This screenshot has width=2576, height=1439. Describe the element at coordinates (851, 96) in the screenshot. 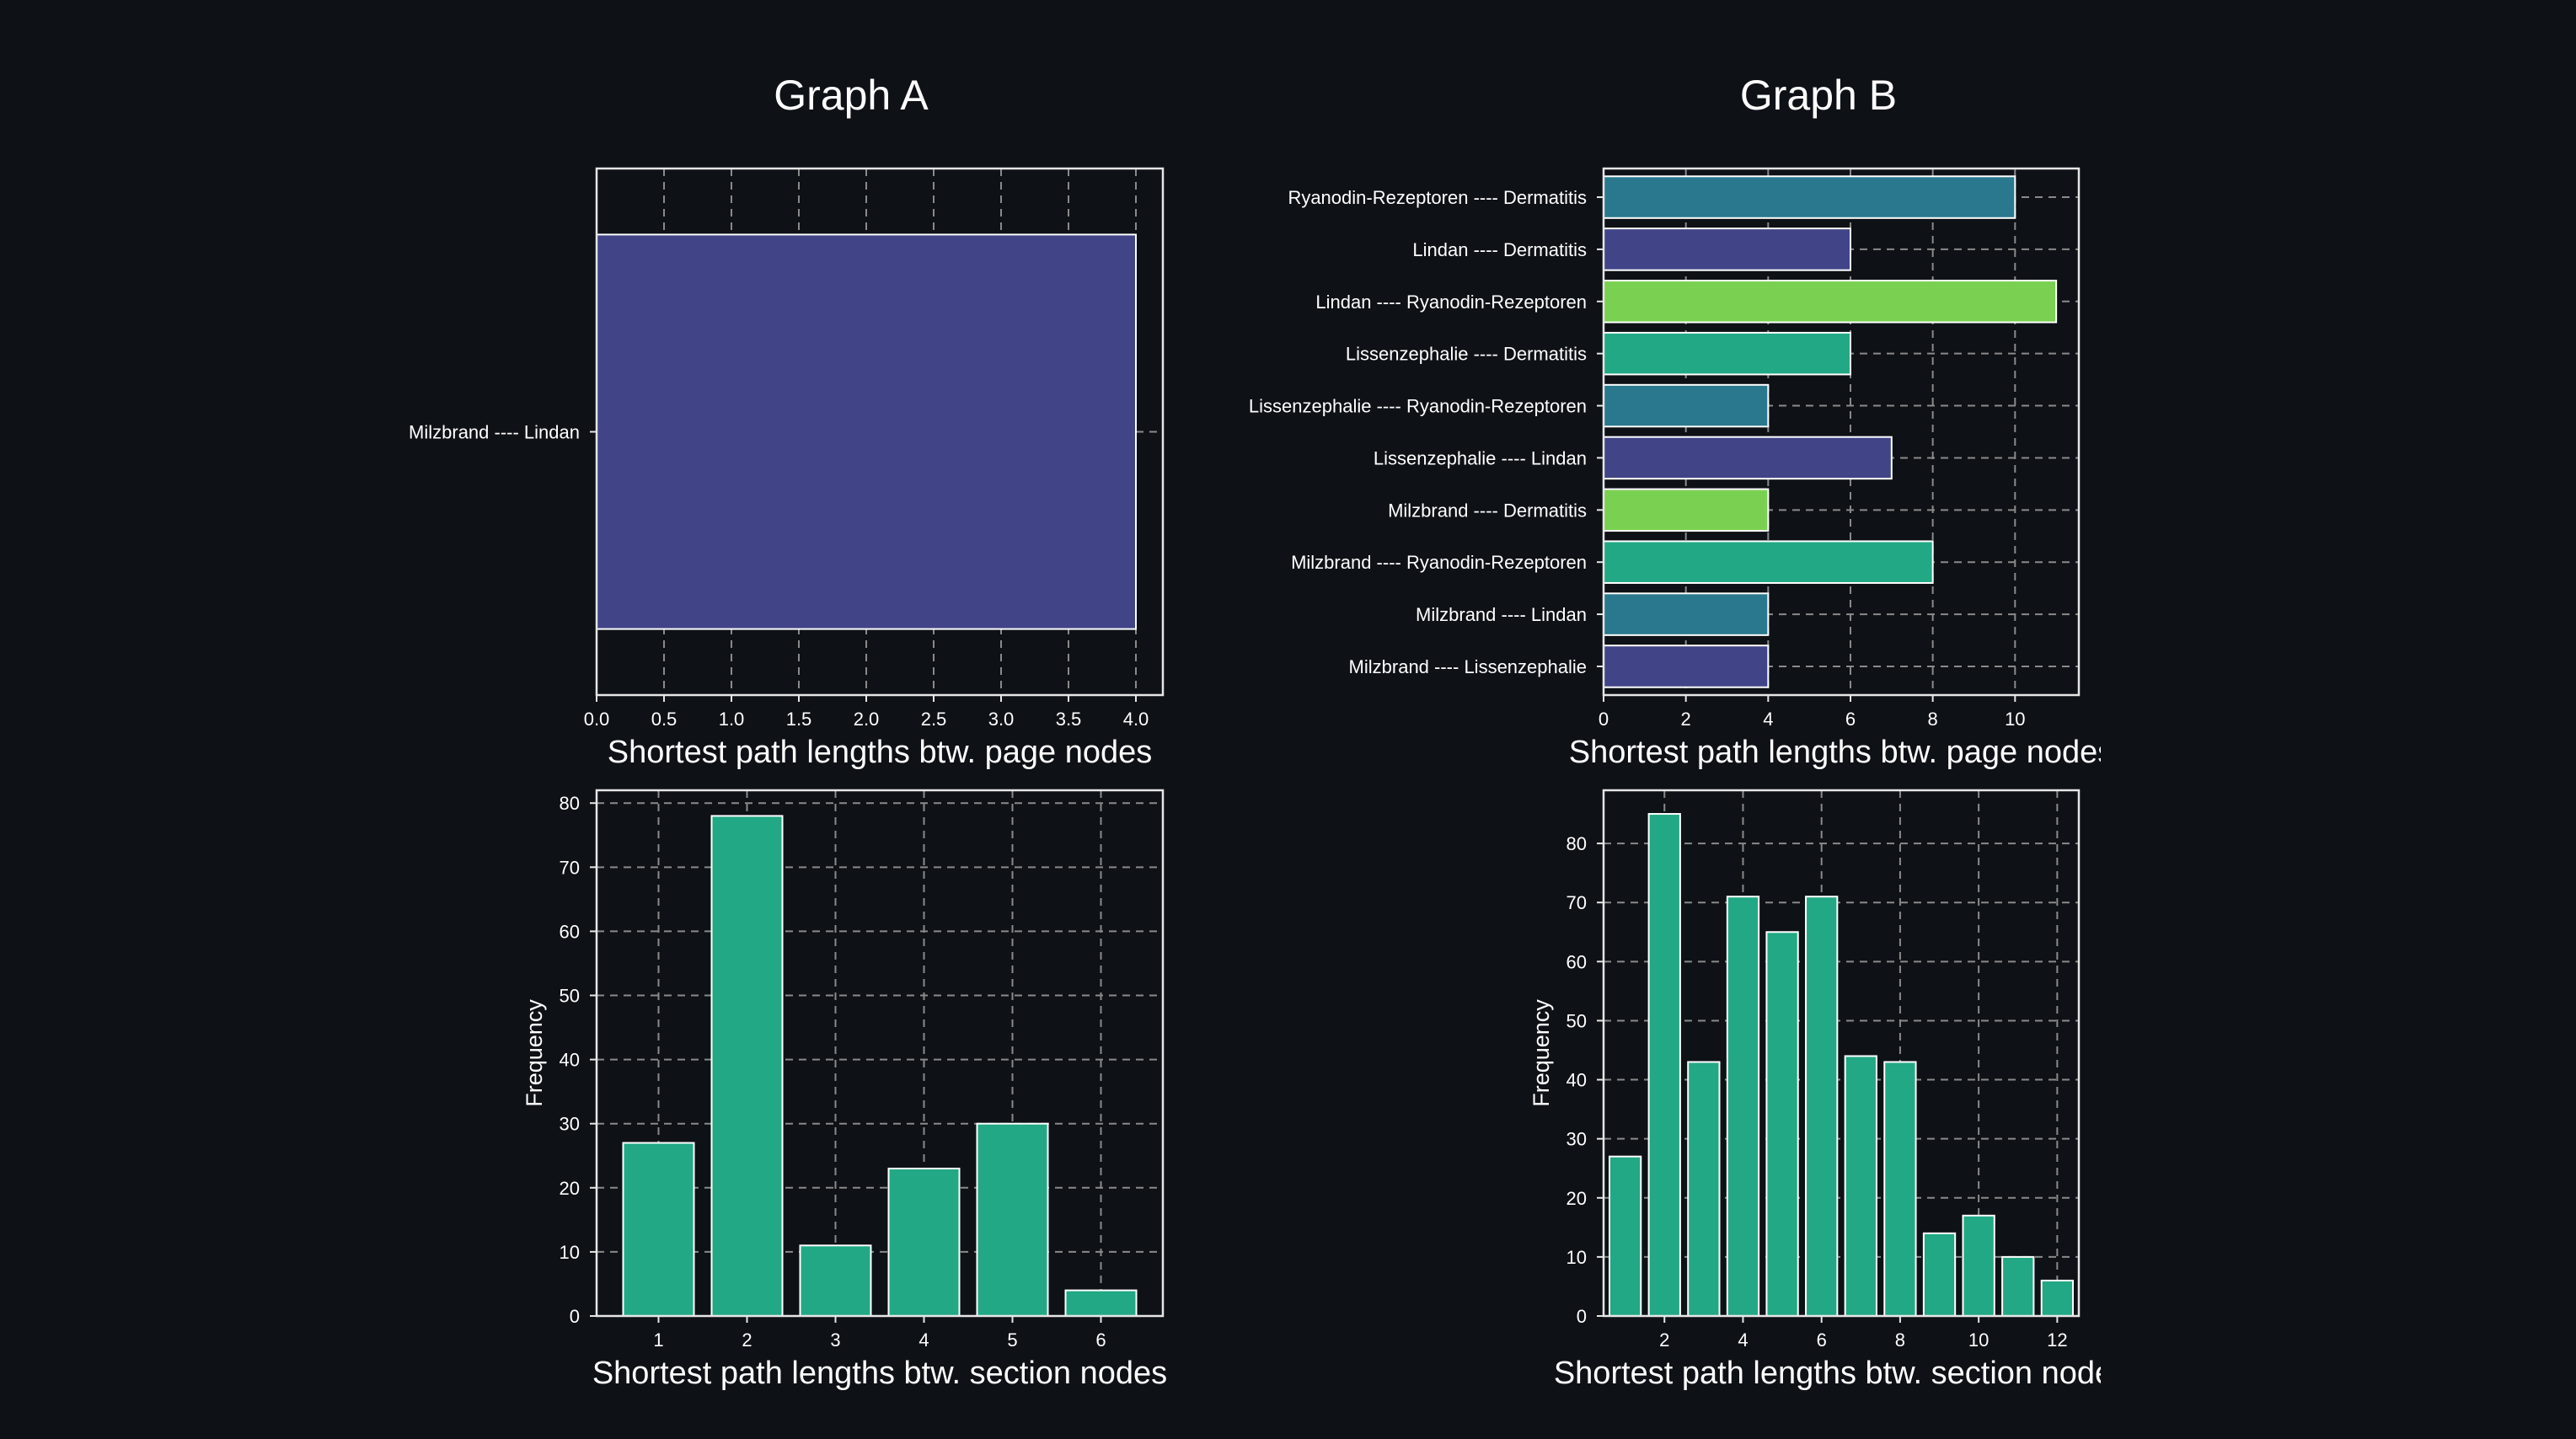

I see `graph-a-title: Graph A` at that location.